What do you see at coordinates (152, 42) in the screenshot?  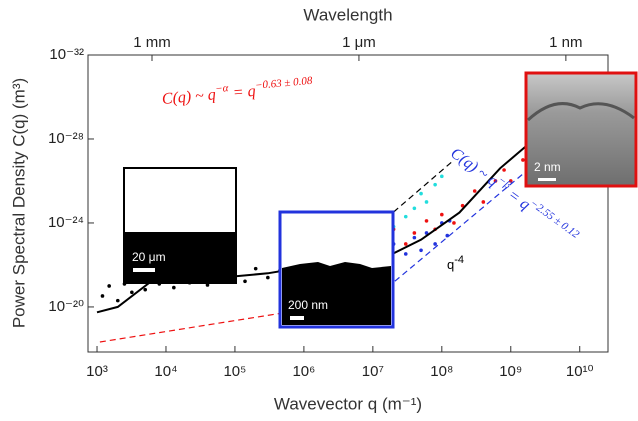 I see `x2-tick-label: 1 mm` at bounding box center [152, 42].